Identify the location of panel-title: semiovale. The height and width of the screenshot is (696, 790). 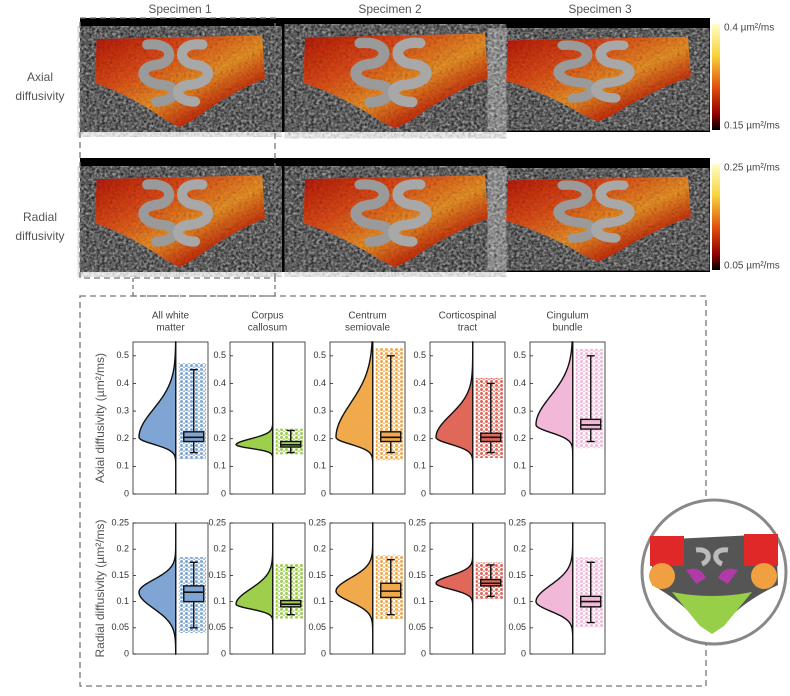
(367, 328).